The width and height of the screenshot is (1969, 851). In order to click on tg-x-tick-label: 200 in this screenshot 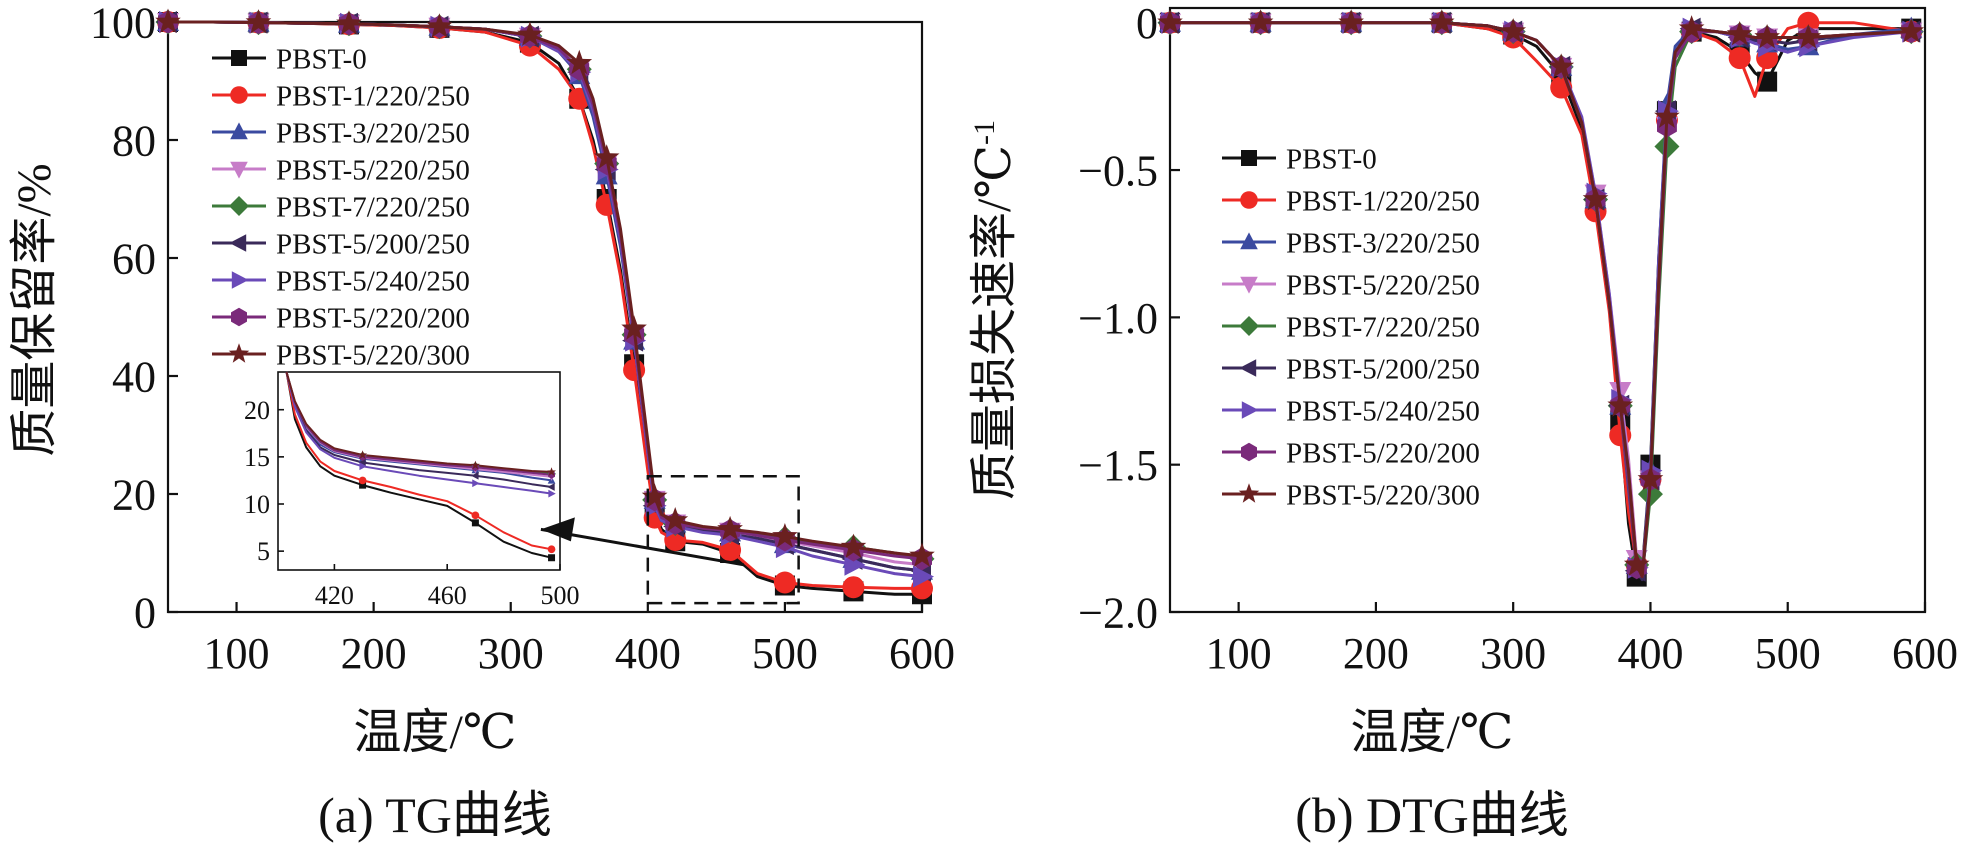, I will do `click(374, 653)`.